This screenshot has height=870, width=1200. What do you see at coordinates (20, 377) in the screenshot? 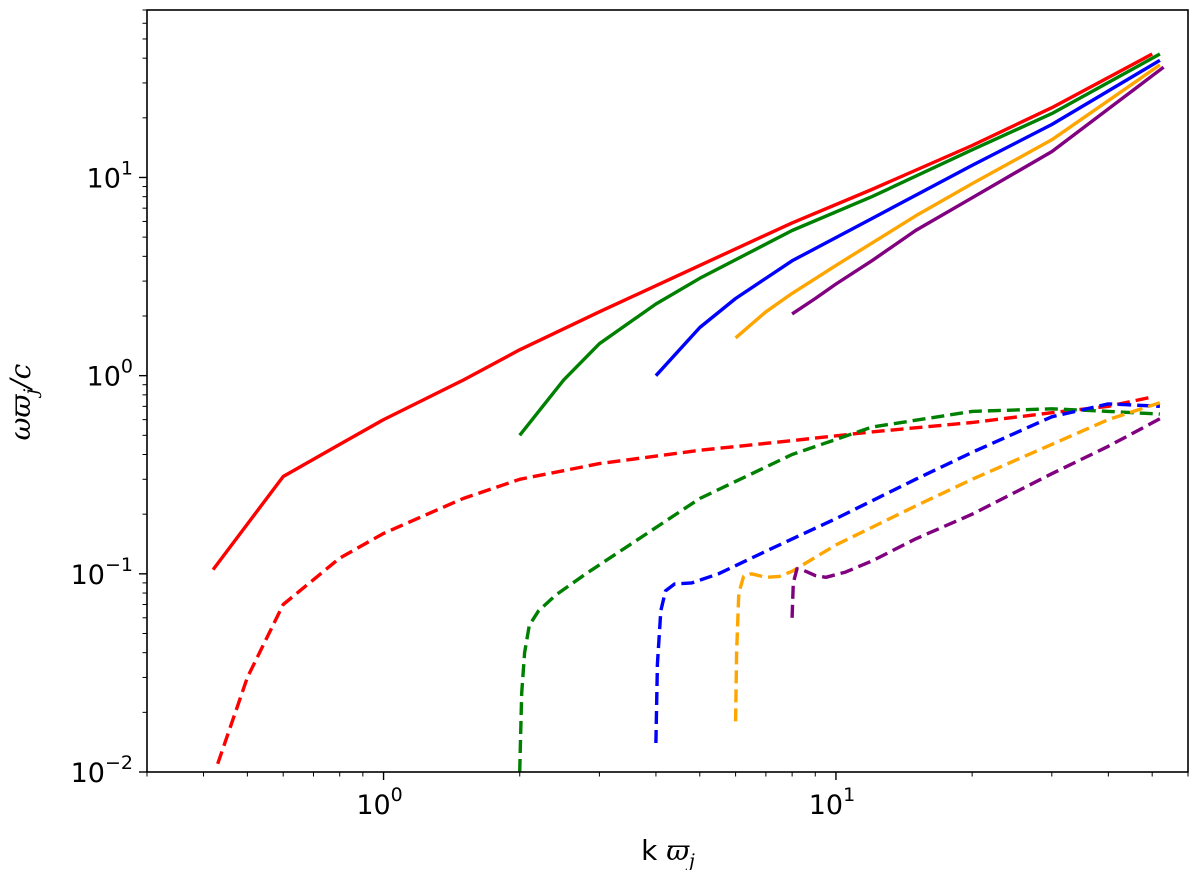
I see `y-axis-label-suffix: /c` at bounding box center [20, 377].